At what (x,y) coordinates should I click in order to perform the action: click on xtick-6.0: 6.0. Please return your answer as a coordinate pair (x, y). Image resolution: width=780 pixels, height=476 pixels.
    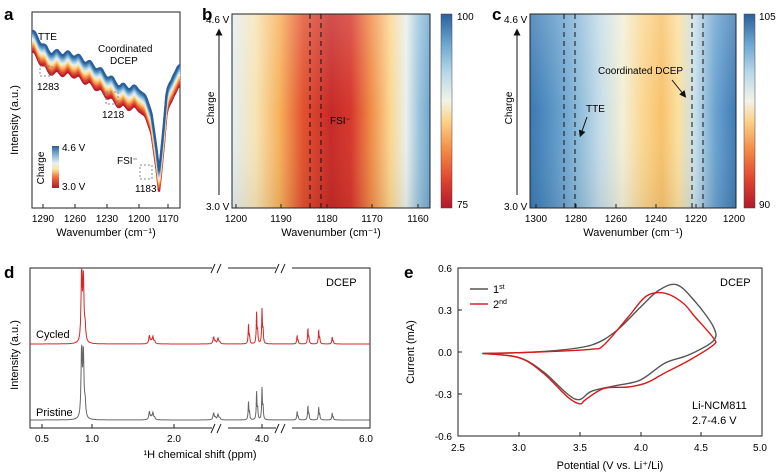
    Looking at the image, I should click on (366, 439).